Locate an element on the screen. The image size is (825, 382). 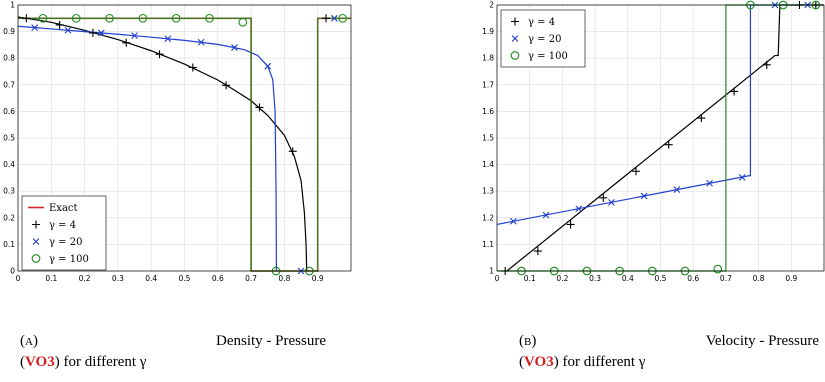
velocity-legend-label-1: γ = 20 is located at coordinates (544, 39).